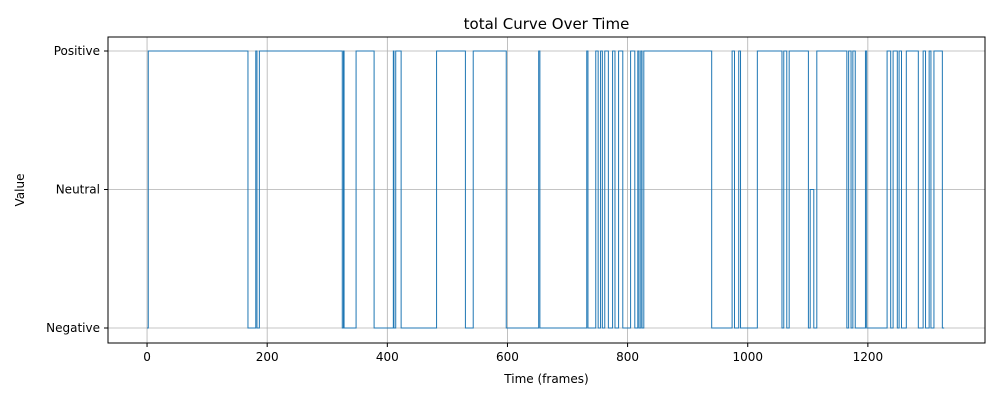  I want to click on x-tick-label: 0, so click(147, 357).